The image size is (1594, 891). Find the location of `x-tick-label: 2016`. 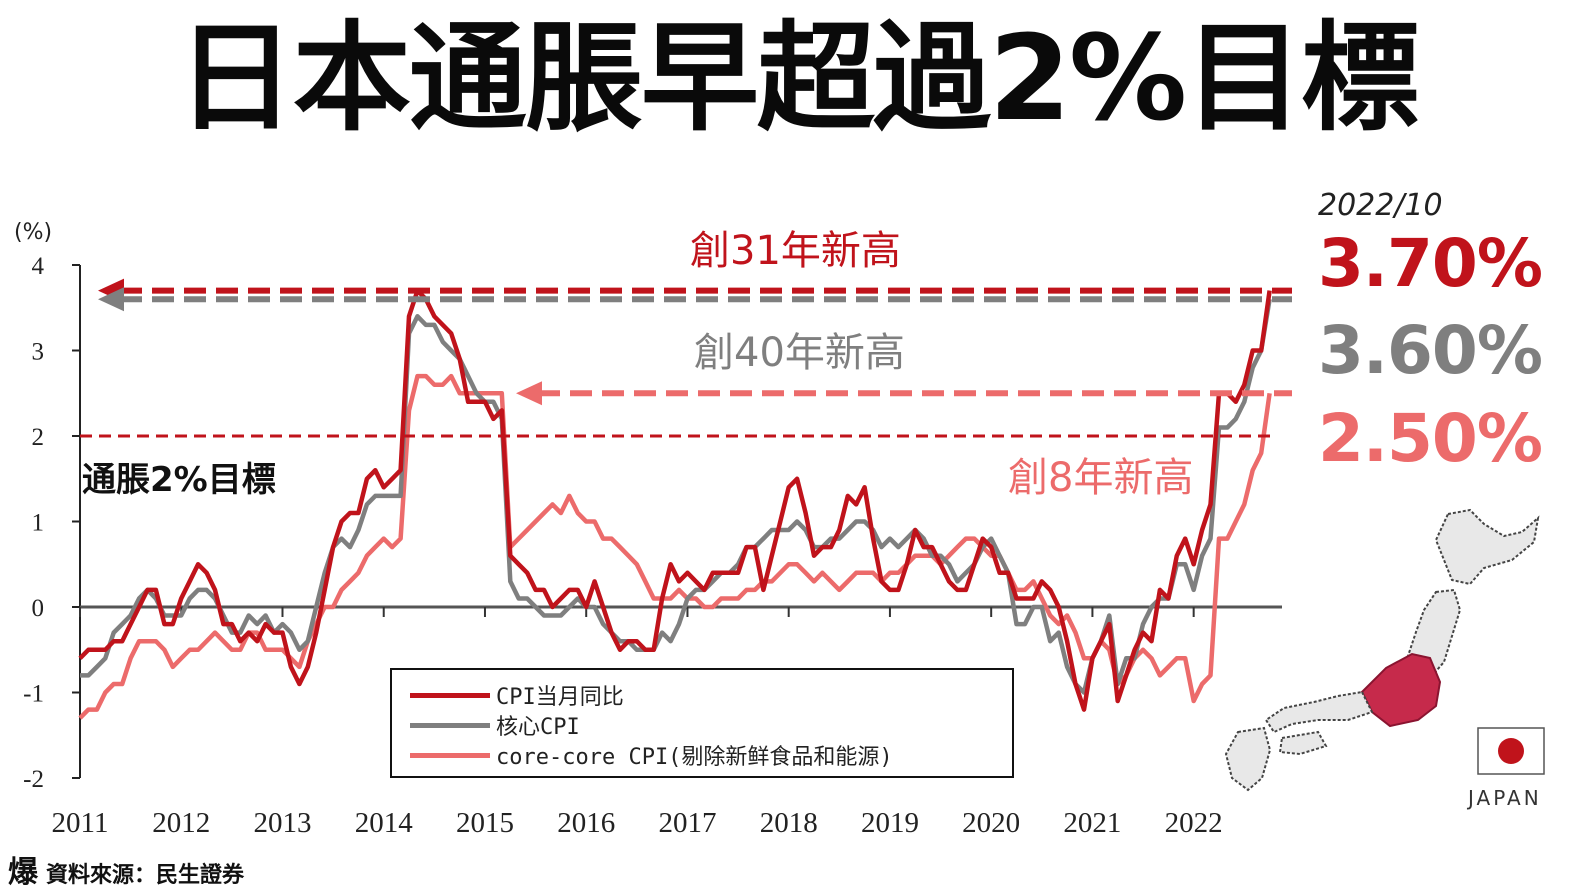

x-tick-label: 2016 is located at coordinates (586, 823).